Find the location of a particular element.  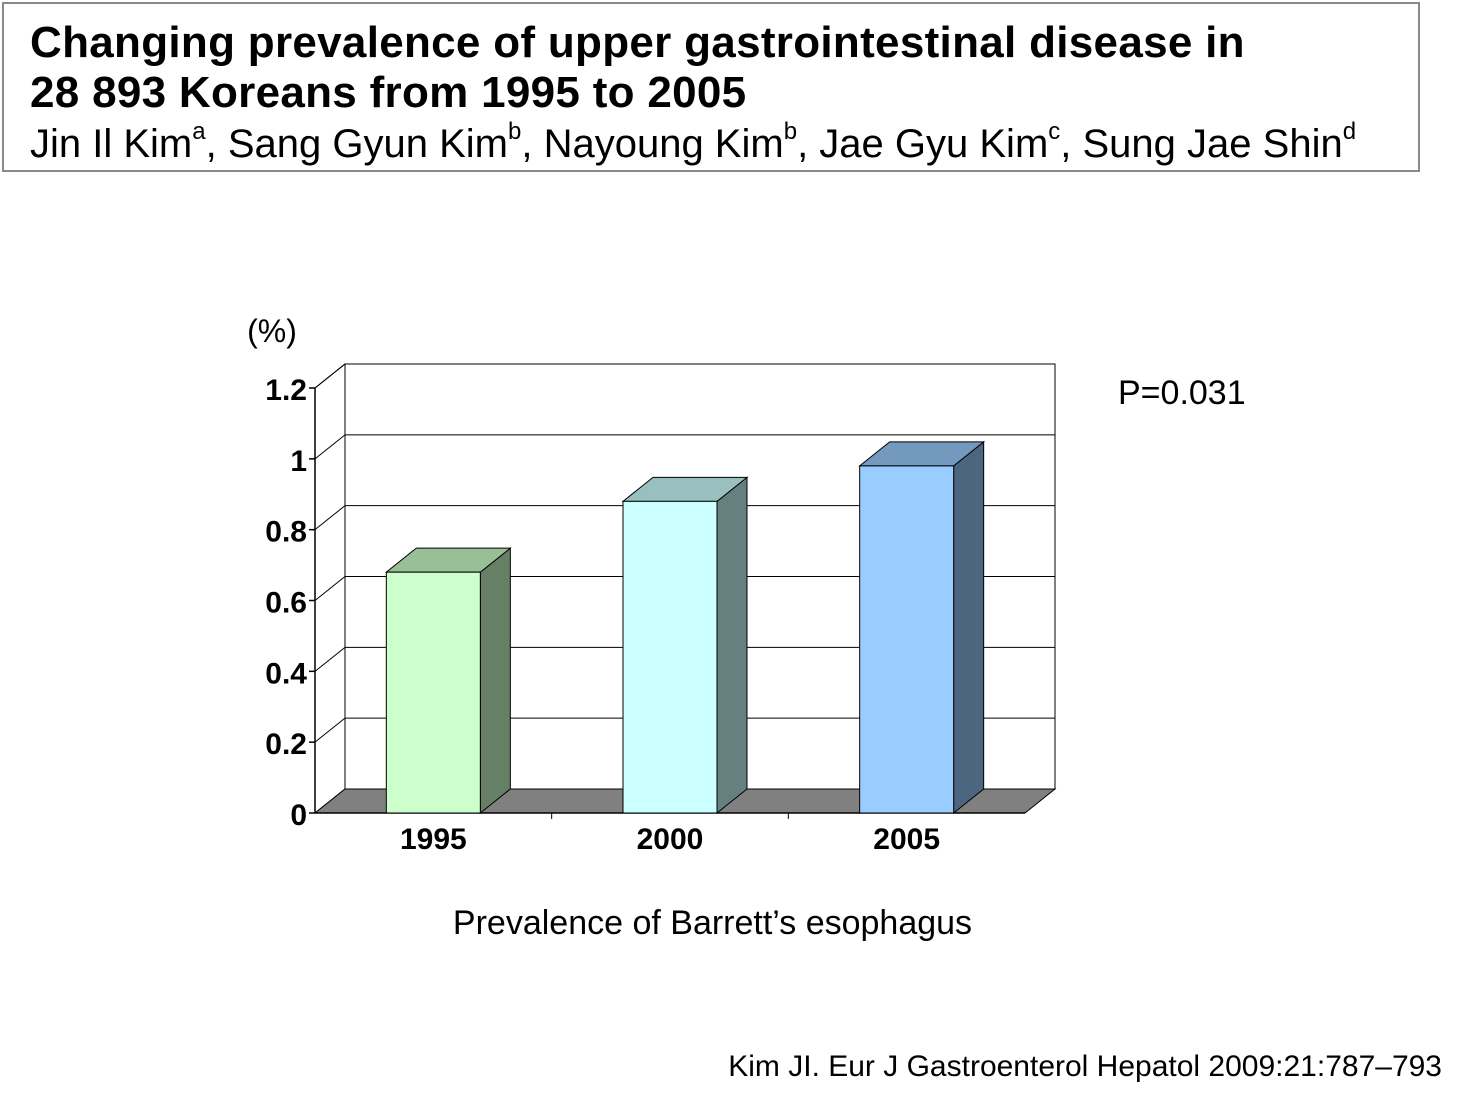

bar-side-1995 is located at coordinates (495, 681).